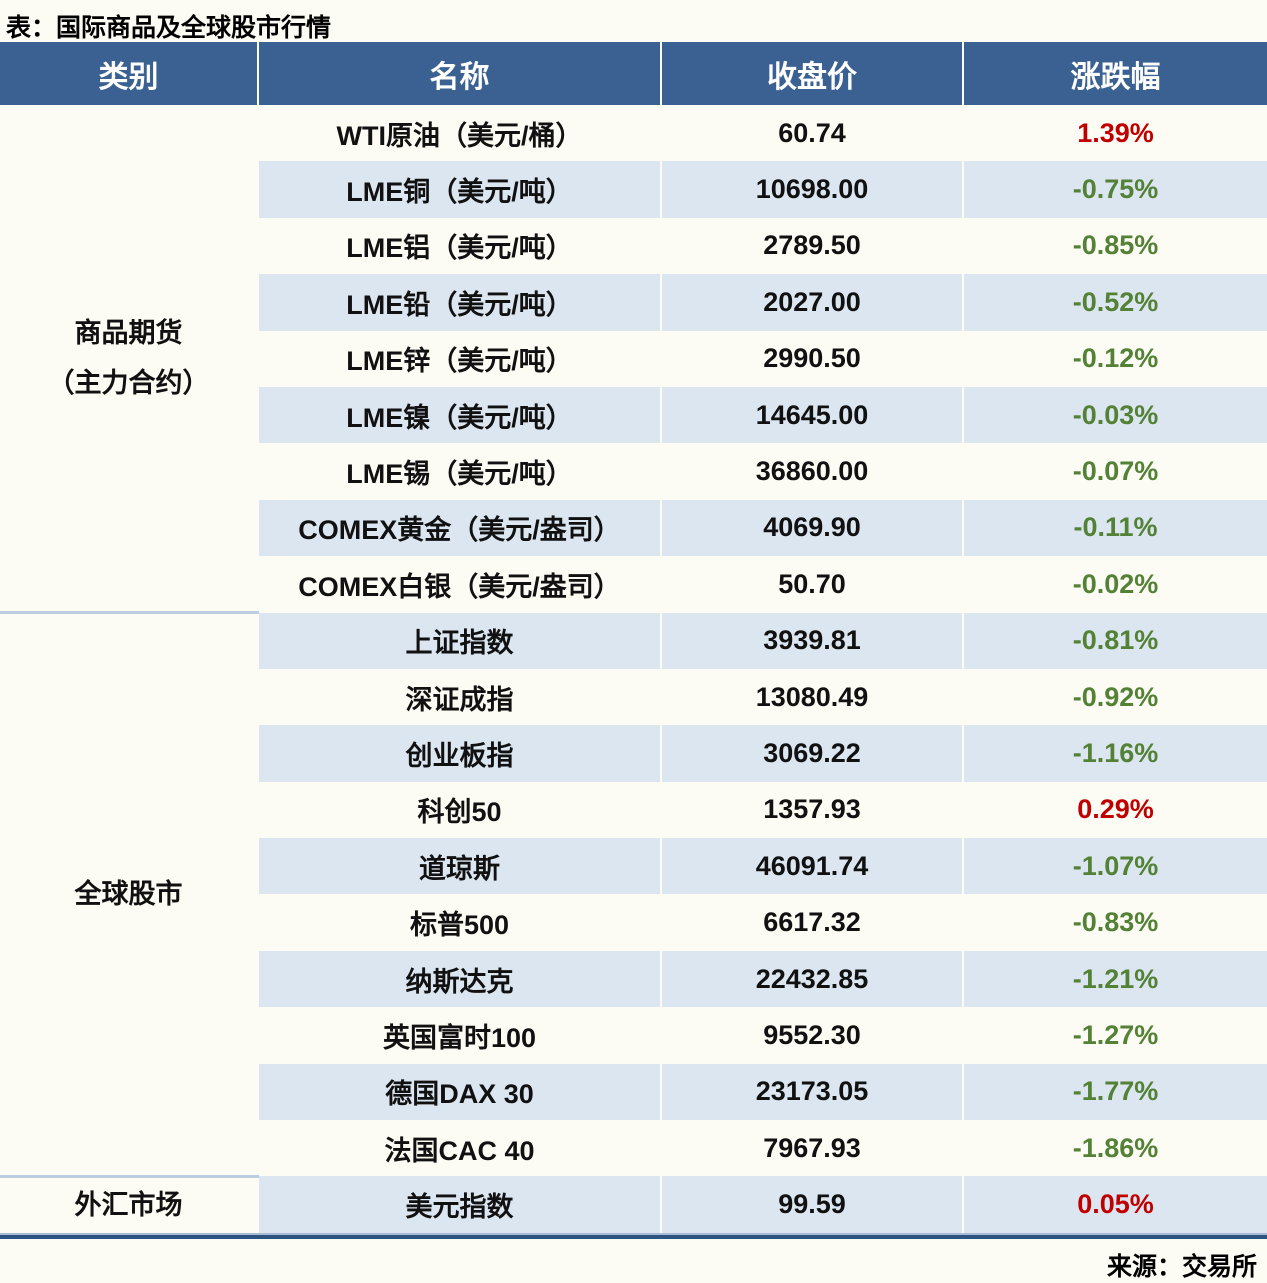 The height and width of the screenshot is (1283, 1267). What do you see at coordinates (1114, 979) in the screenshot?
I see `change-percent-cell: -1.21%` at bounding box center [1114, 979].